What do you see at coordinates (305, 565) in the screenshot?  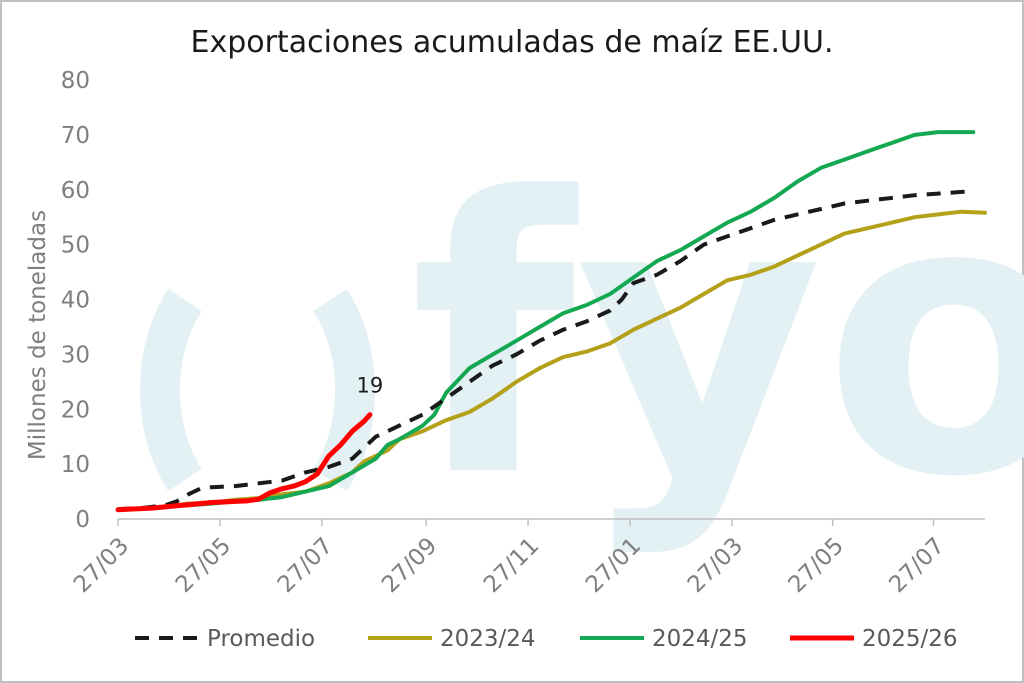 I see `x-tick-label: 27/07` at bounding box center [305, 565].